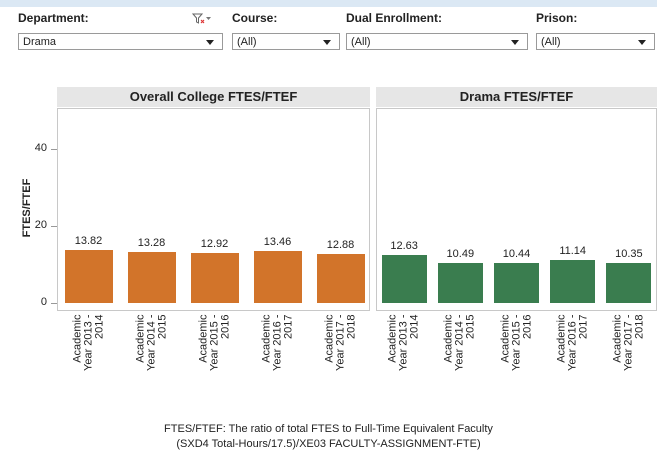  What do you see at coordinates (516, 253) in the screenshot?
I see `value-label: 10.44` at bounding box center [516, 253].